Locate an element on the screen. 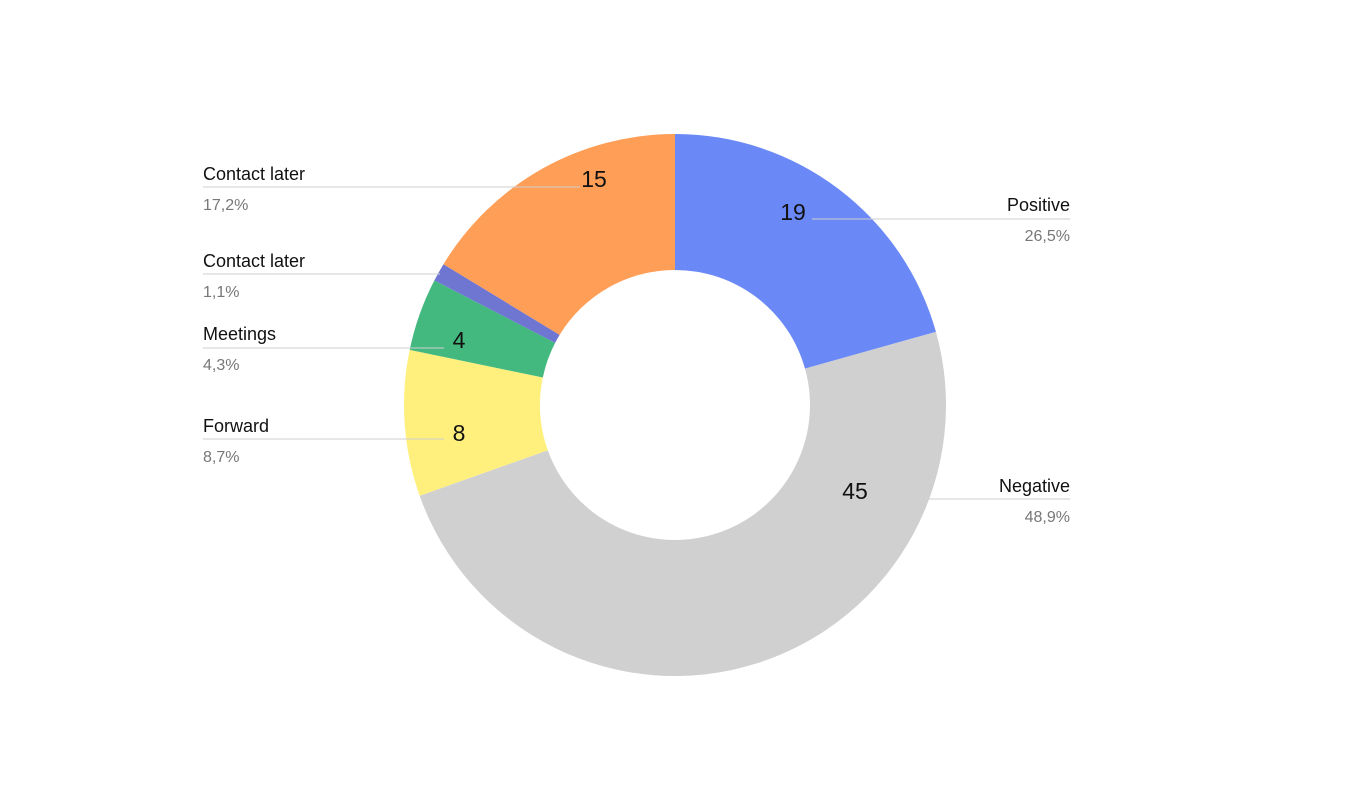 The height and width of the screenshot is (811, 1351). legend-percent-2: 8,7% is located at coordinates (221, 457).